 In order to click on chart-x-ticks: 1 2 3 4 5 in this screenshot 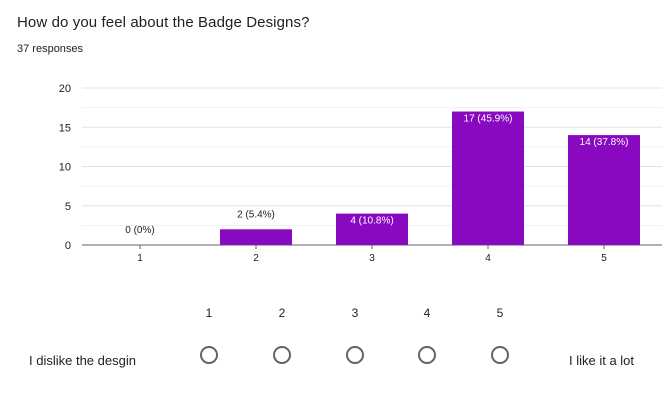, I will do `click(372, 254)`.